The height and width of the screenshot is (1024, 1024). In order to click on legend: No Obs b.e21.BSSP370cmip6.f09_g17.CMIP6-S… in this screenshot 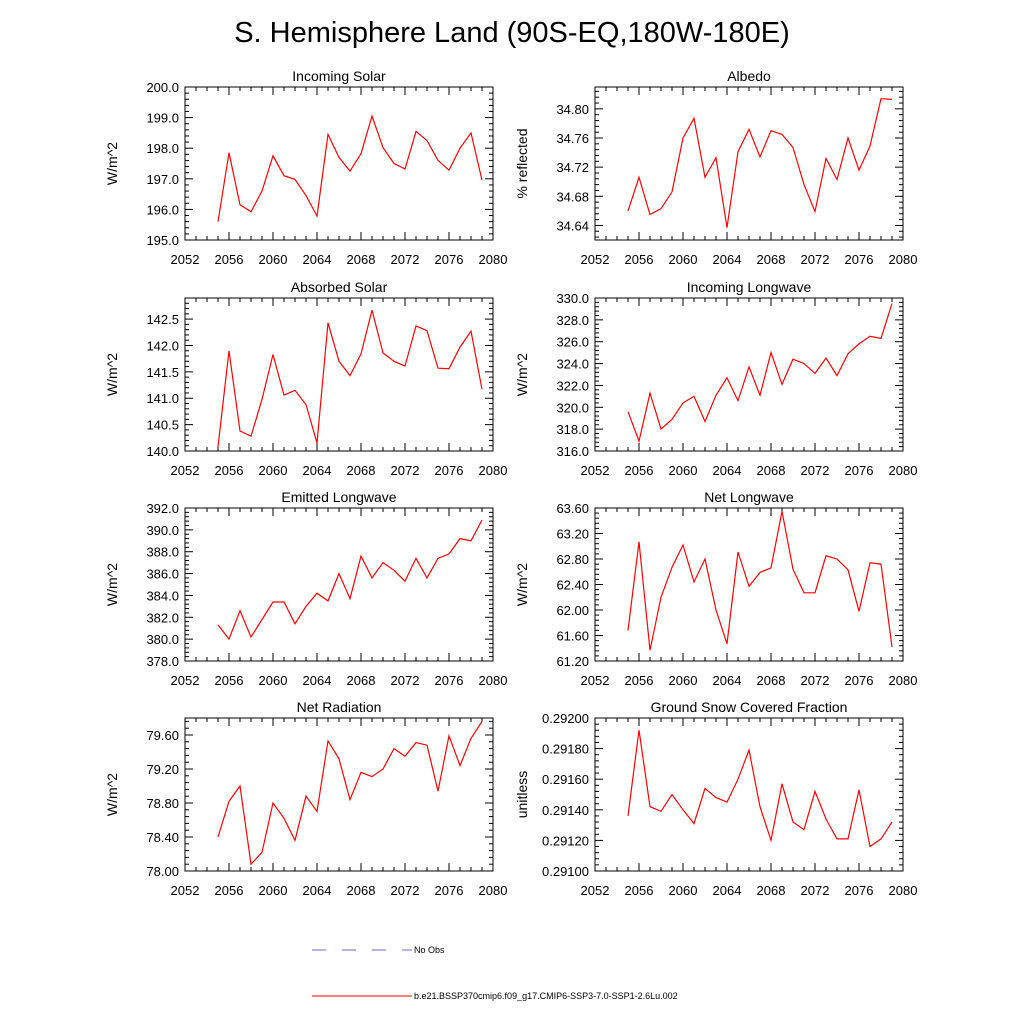, I will do `click(495, 973)`.